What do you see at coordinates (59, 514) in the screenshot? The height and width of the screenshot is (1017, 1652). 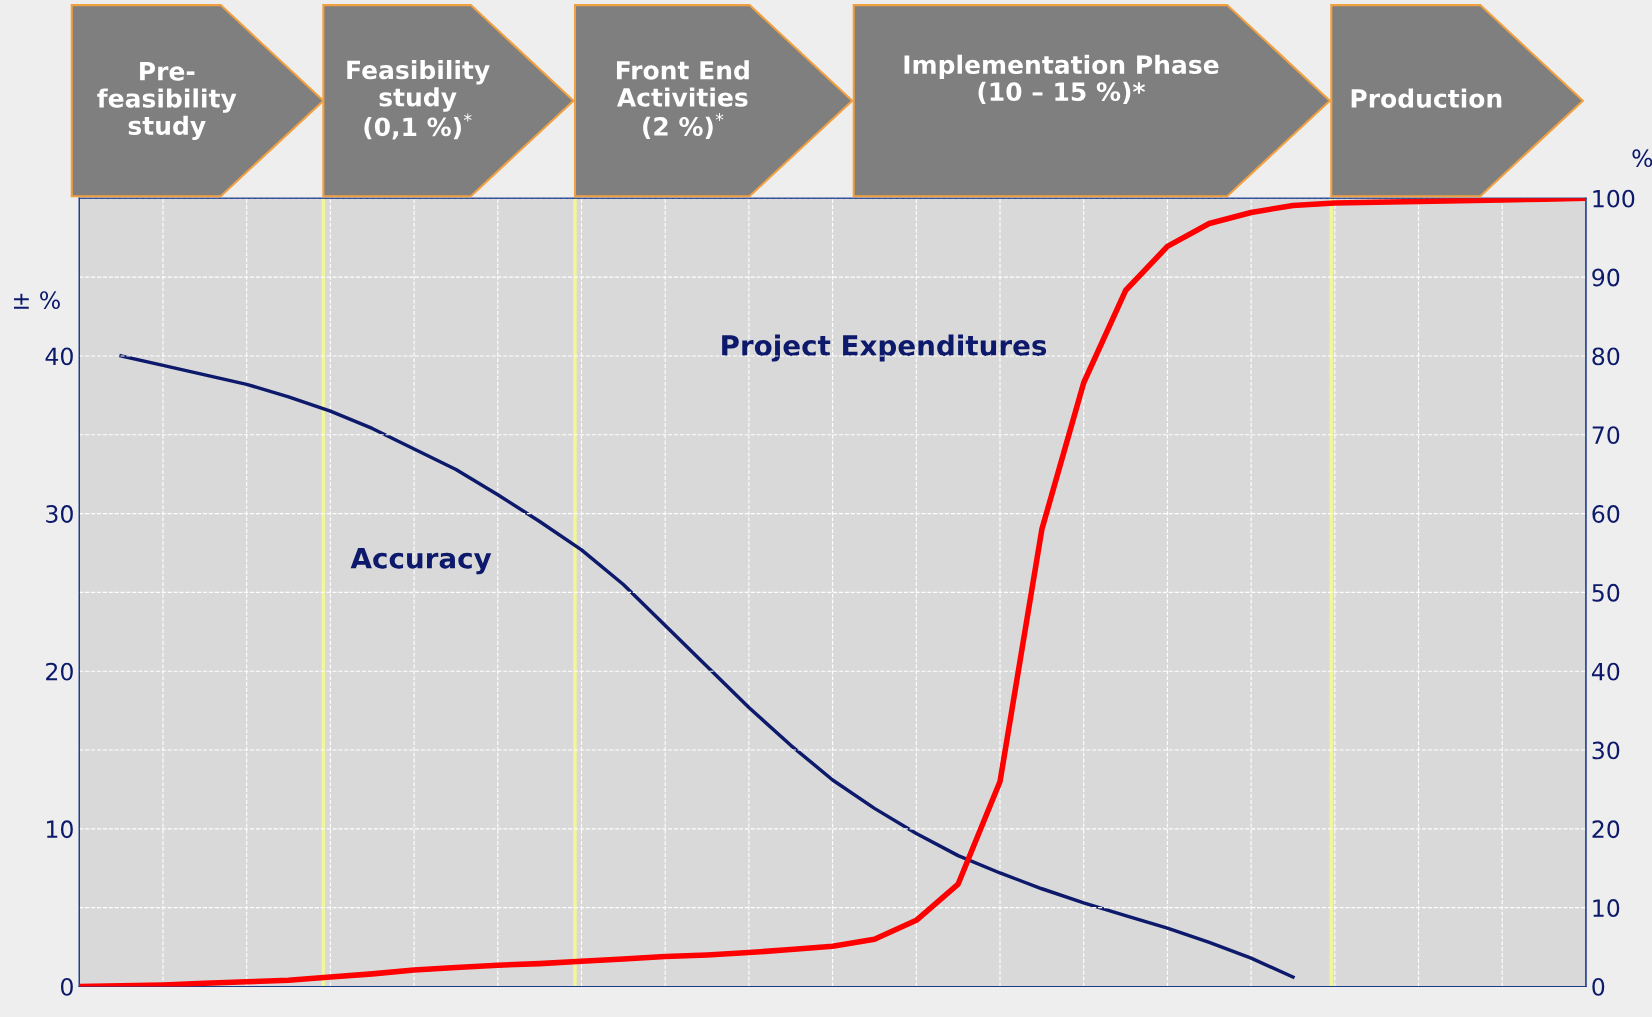 I see `y-tick-label: 30` at bounding box center [59, 514].